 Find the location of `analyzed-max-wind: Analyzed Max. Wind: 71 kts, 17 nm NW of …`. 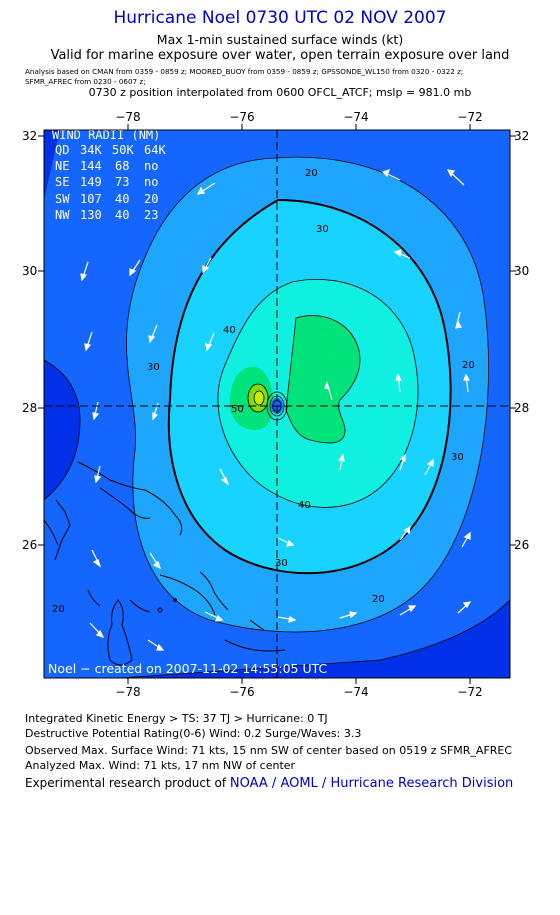

analyzed-max-wind: Analyzed Max. Wind: 71 kts, 17 nm NW of … is located at coordinates (160, 765).